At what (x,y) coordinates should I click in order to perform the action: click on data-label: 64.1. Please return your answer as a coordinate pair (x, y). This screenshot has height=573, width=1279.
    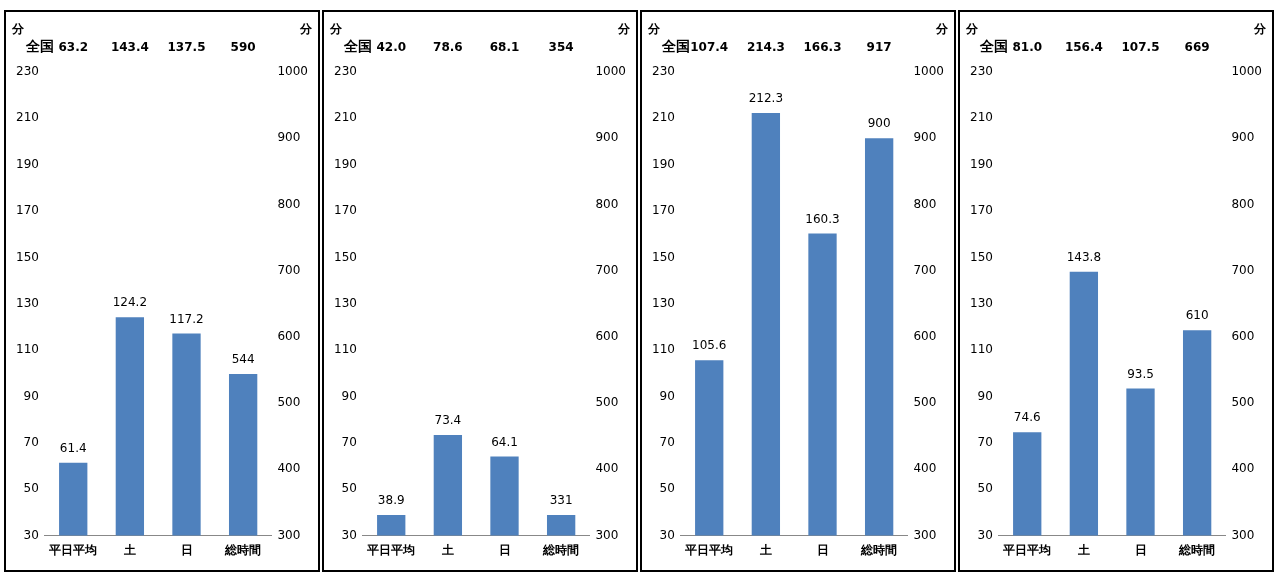
    Looking at the image, I should click on (504, 441).